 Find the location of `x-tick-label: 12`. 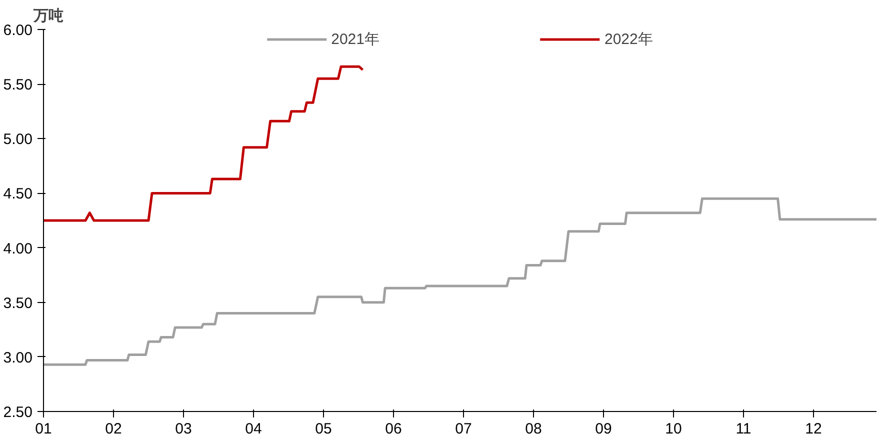

x-tick-label: 12 is located at coordinates (813, 429).